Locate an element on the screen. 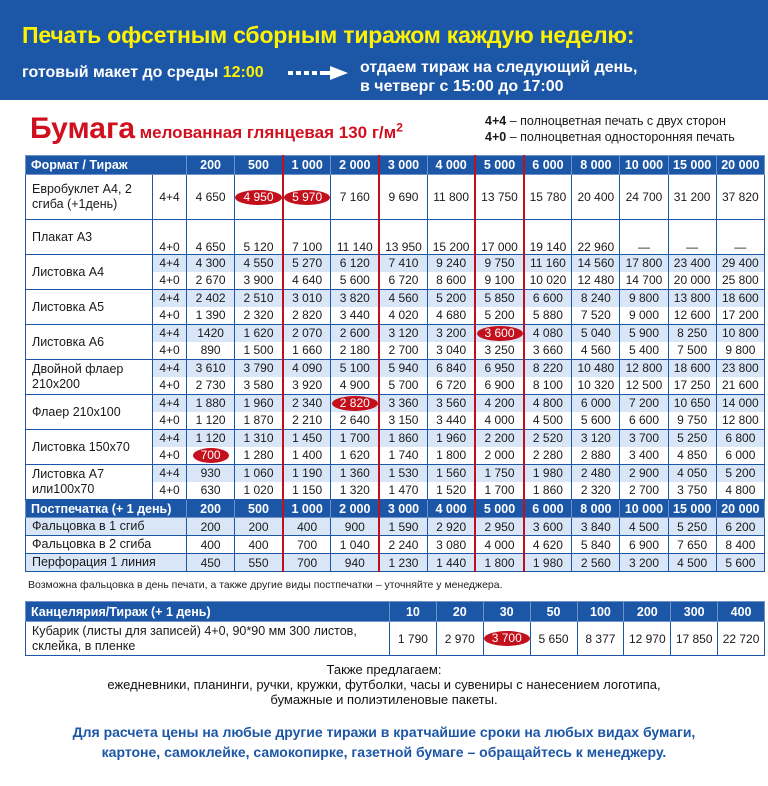  quantity-header: 5 000 is located at coordinates (499, 508).